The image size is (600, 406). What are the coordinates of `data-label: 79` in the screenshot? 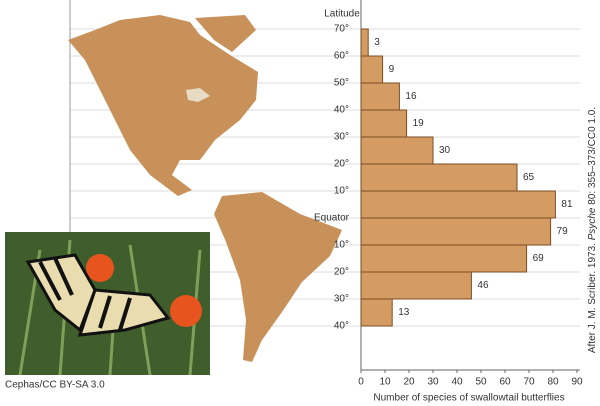 It's located at (563, 231).